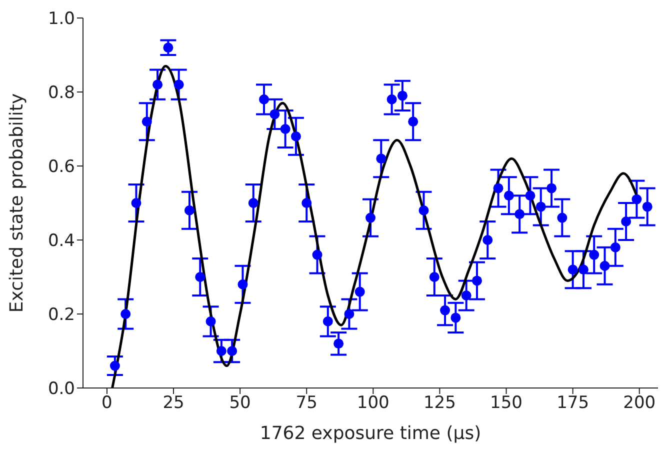 This screenshot has height=471, width=670. Describe the element at coordinates (373, 403) in the screenshot. I see `x-tick-label: 100` at that location.